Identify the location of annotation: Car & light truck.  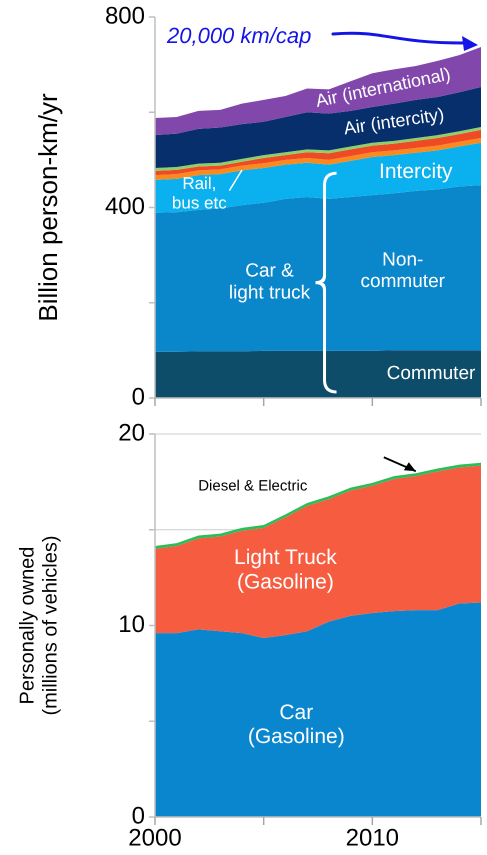
(269, 282).